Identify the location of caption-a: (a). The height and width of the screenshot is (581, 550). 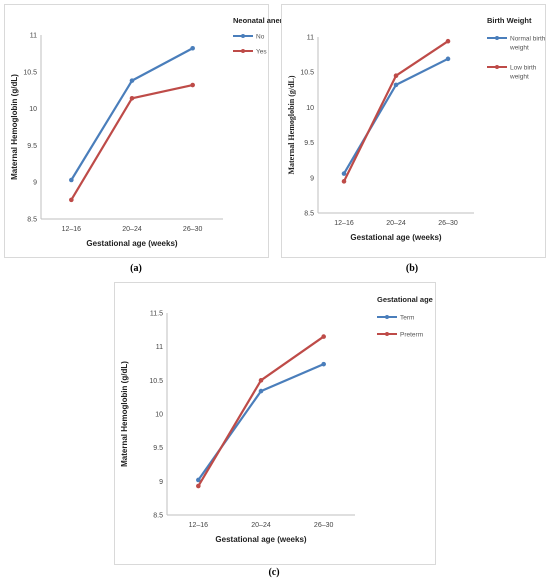
(136, 268).